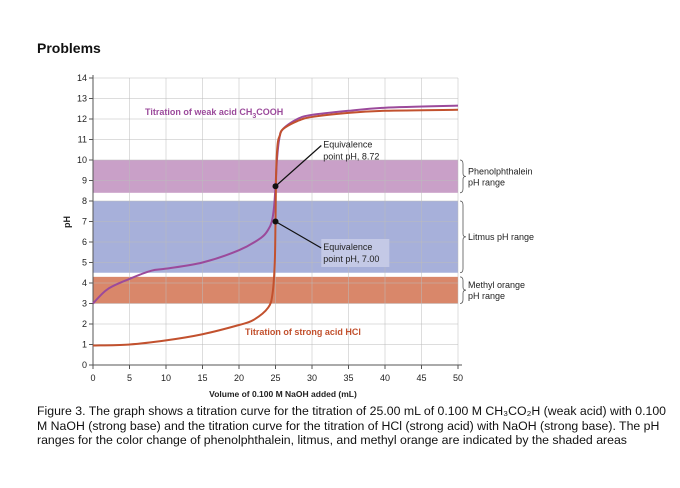 The height and width of the screenshot is (488, 680). I want to click on y-tick-label: 9, so click(84, 181).